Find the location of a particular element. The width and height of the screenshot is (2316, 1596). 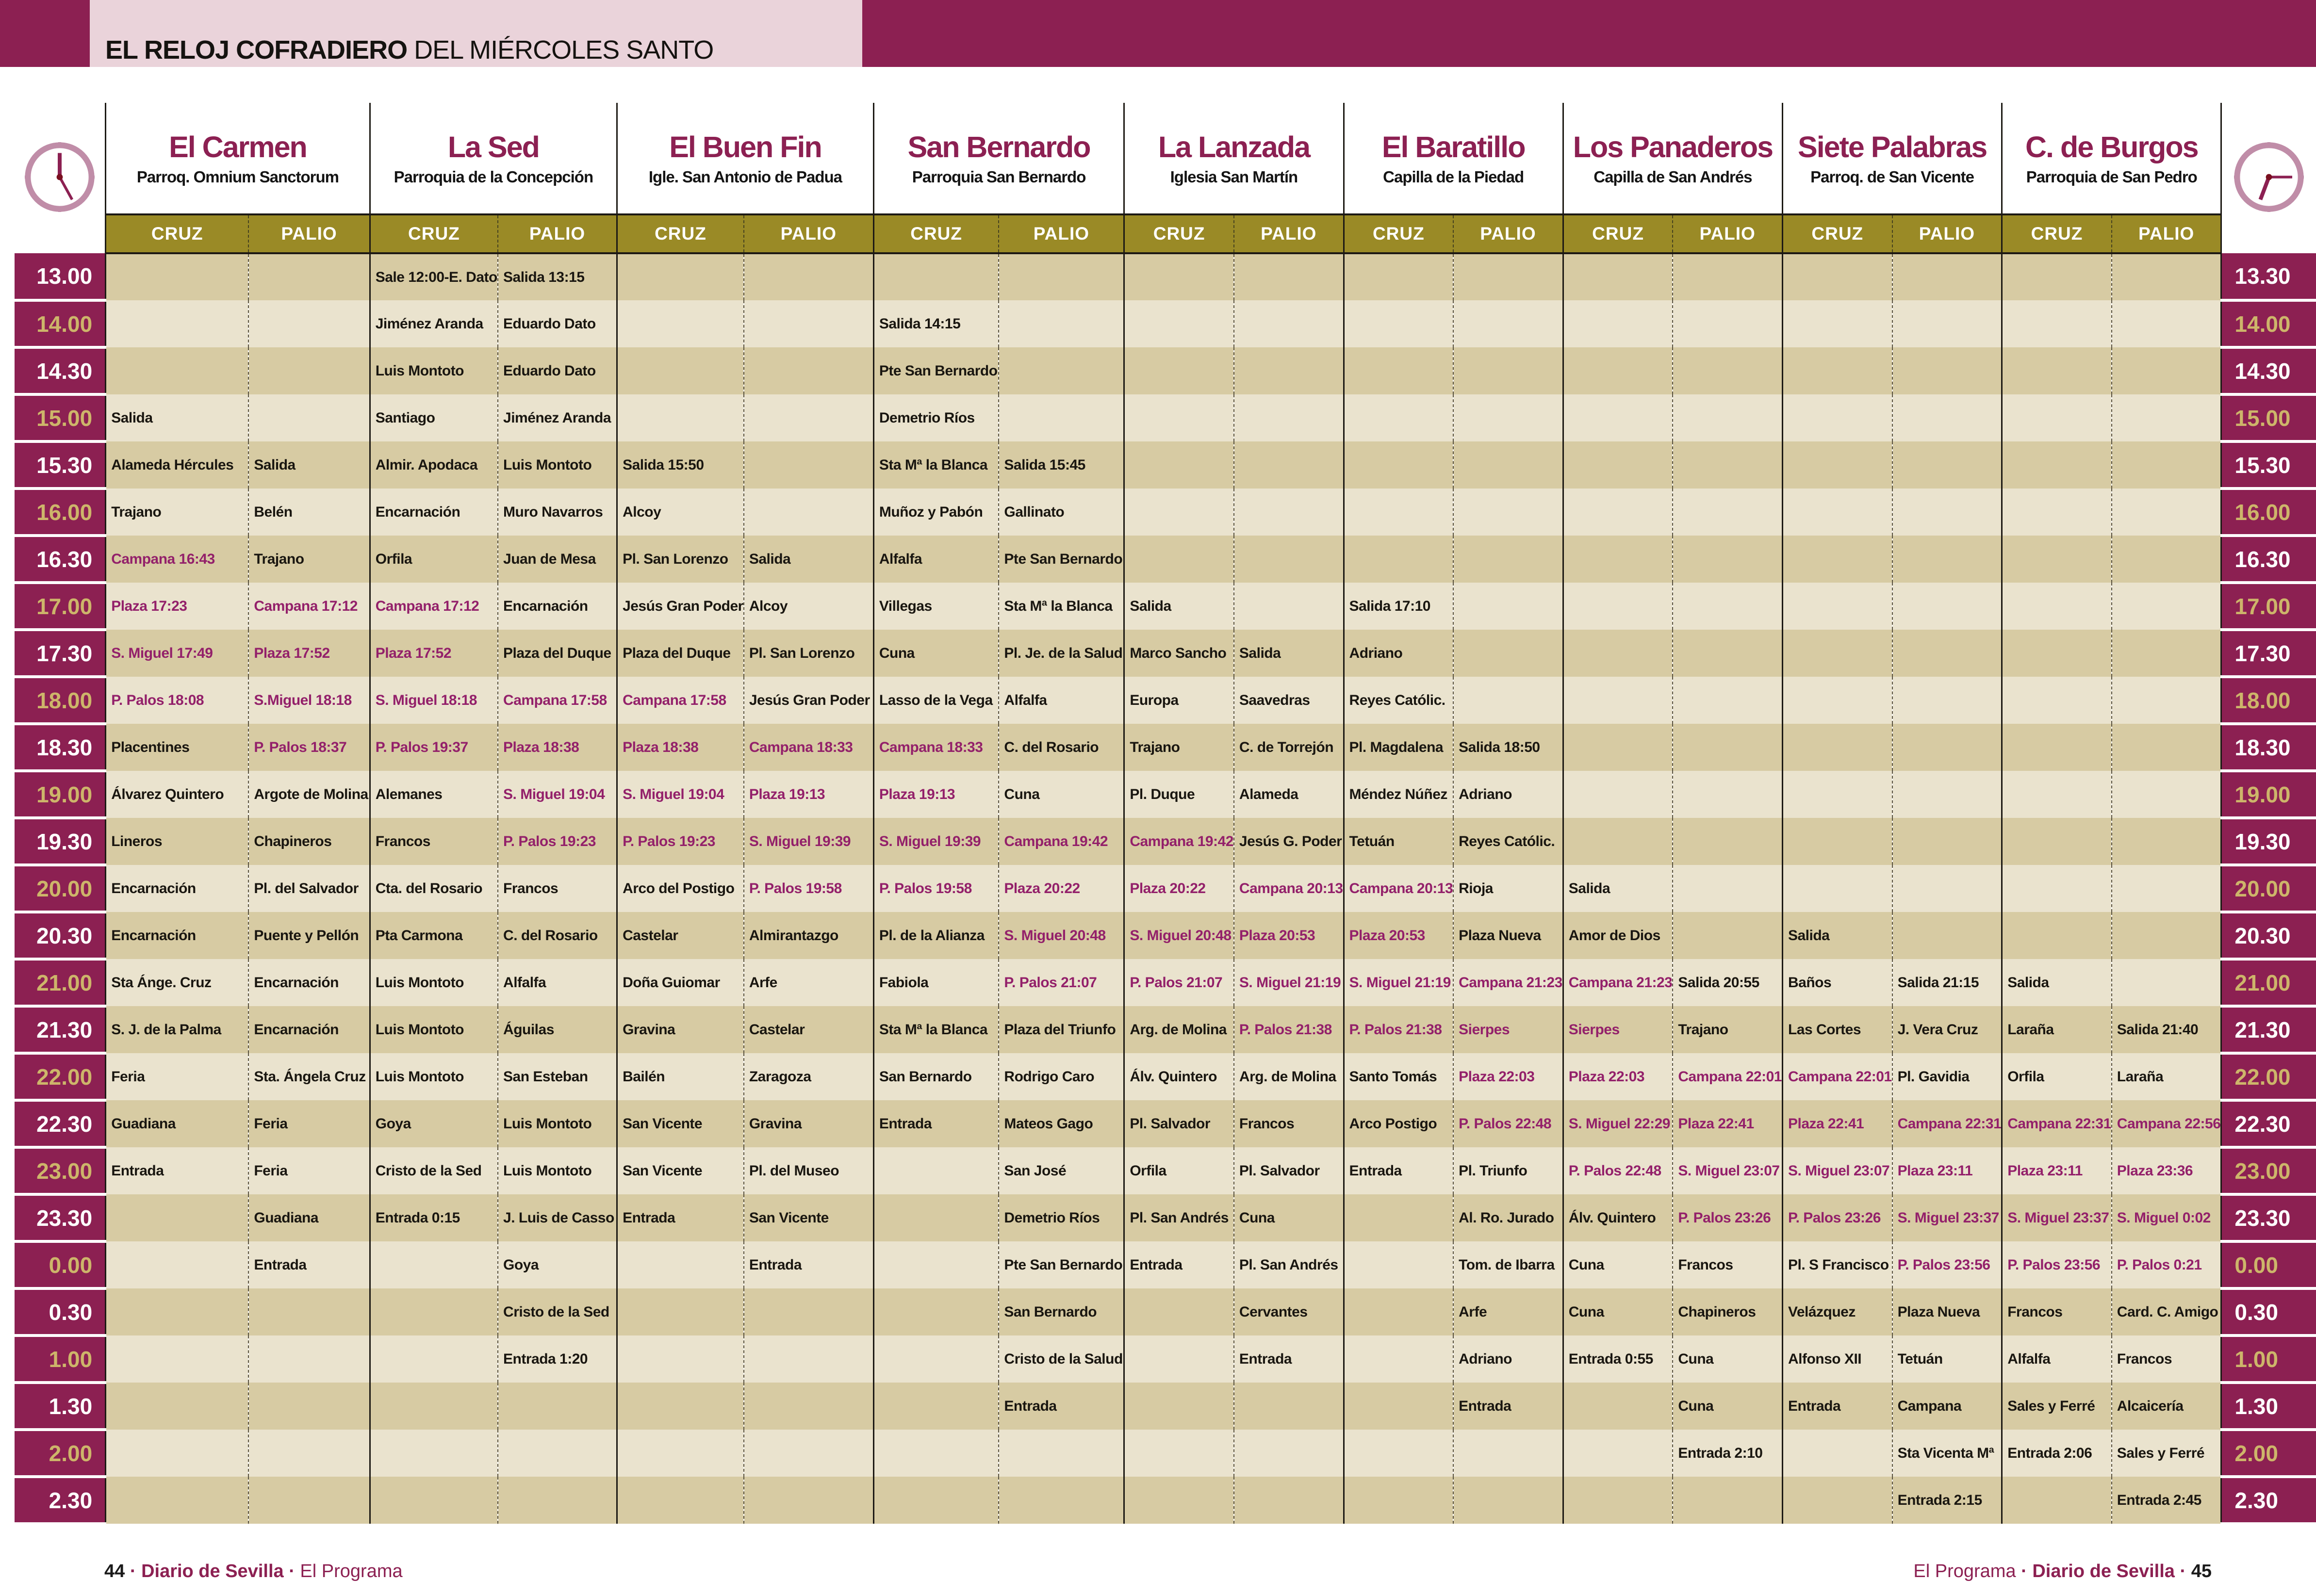

schedule-cell: Méndez Núñez is located at coordinates (1399, 794).